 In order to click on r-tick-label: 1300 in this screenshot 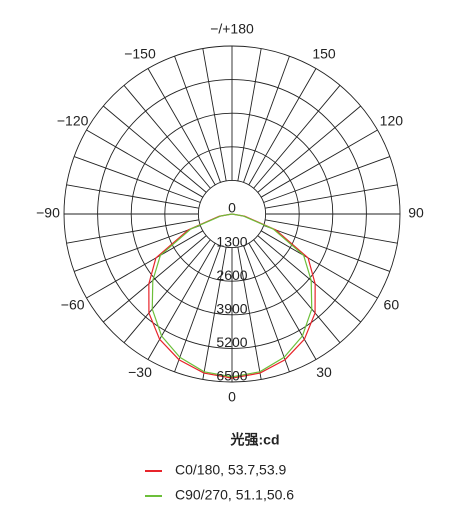, I will do `click(231, 241)`.